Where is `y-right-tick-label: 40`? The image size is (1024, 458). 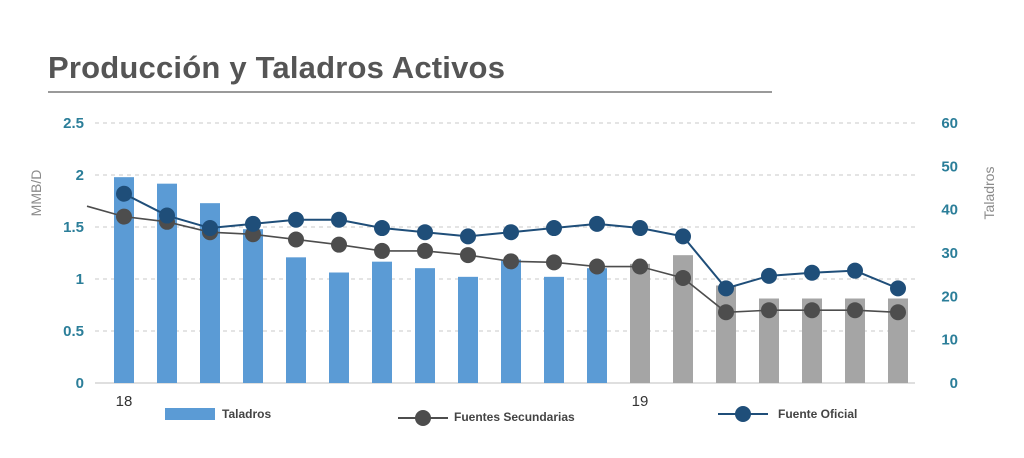 y-right-tick-label: 40 is located at coordinates (949, 210).